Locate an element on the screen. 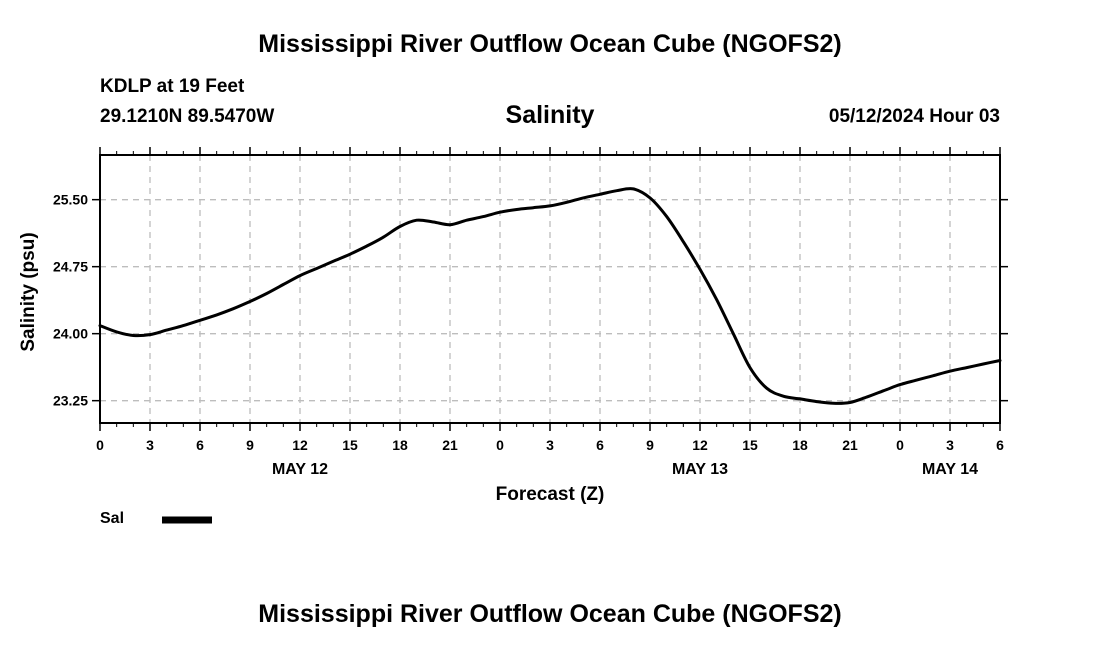 This screenshot has height=650, width=1100. y-tick-label: 25.50 is located at coordinates (70, 200).